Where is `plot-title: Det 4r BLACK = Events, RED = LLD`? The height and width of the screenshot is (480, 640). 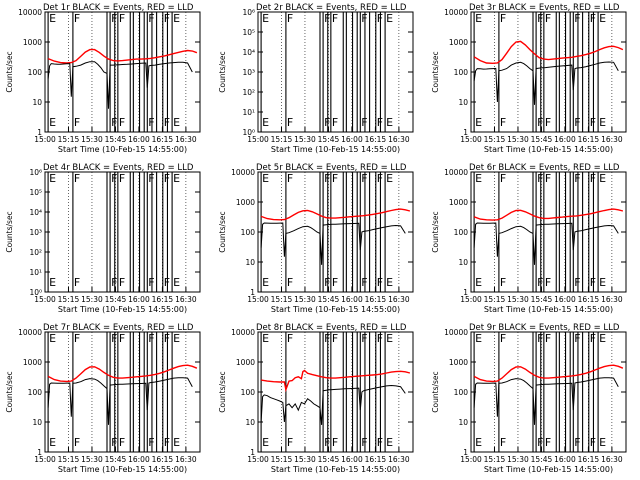
plot-title: Det 4r BLACK = Events, RED = LLD is located at coordinates (118, 168).